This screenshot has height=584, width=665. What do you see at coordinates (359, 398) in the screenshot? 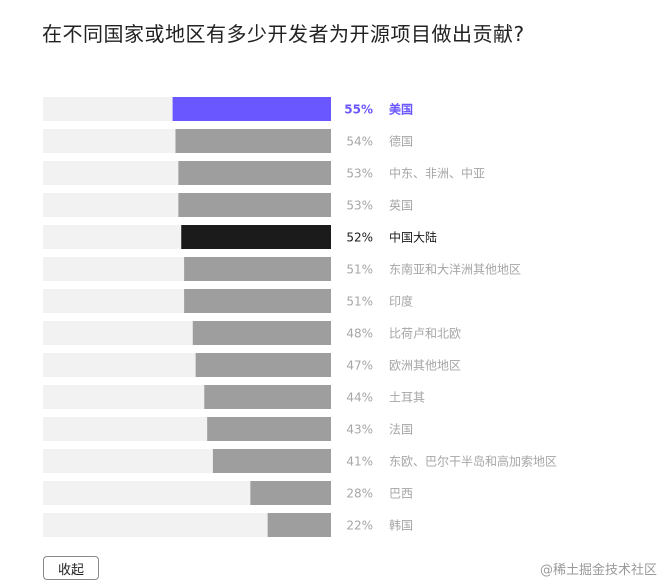
I see `value-label: 44%` at bounding box center [359, 398].